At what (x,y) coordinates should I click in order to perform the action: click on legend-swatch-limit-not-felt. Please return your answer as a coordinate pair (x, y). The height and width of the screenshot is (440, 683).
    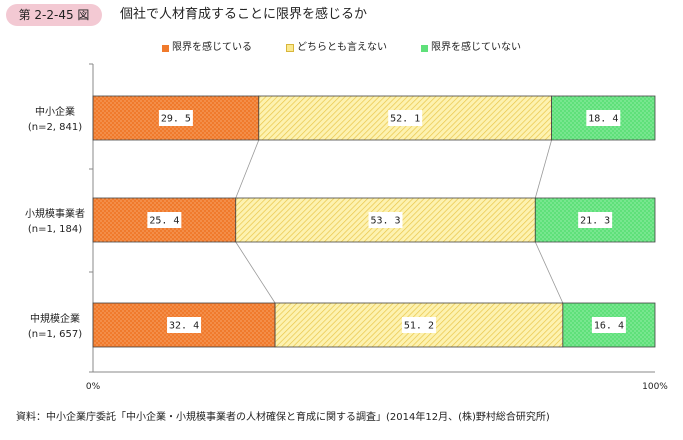
    Looking at the image, I should click on (424, 48).